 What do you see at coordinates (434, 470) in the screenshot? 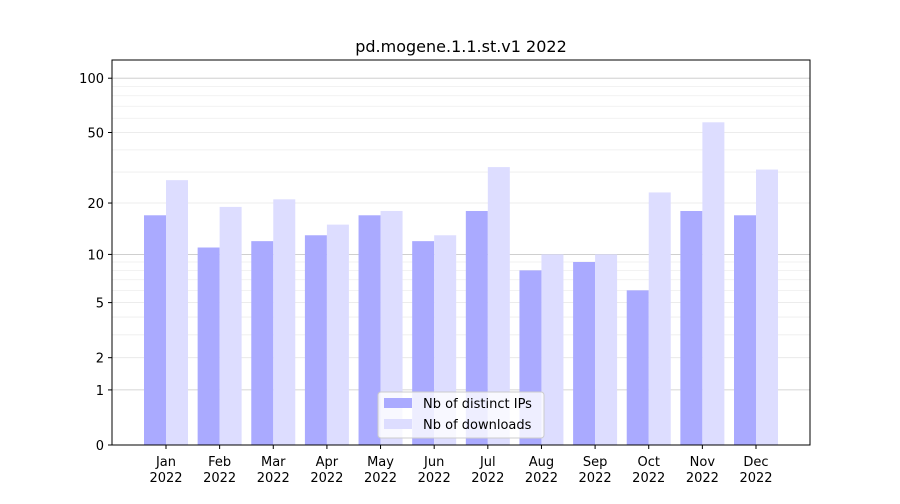
I see `x-tick-label: Jun 2022` at bounding box center [434, 470].